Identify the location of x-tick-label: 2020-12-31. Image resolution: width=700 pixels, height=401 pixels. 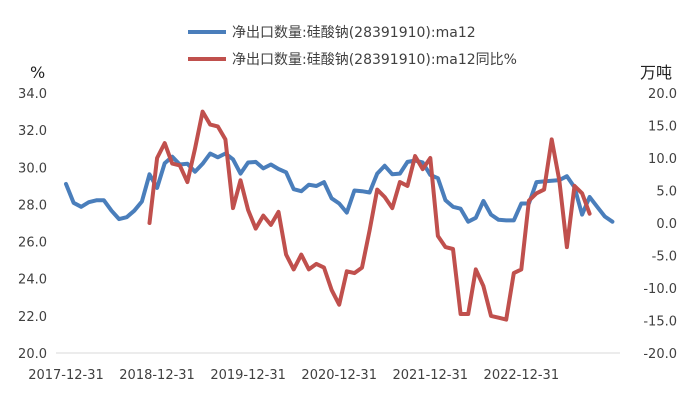
(339, 375).